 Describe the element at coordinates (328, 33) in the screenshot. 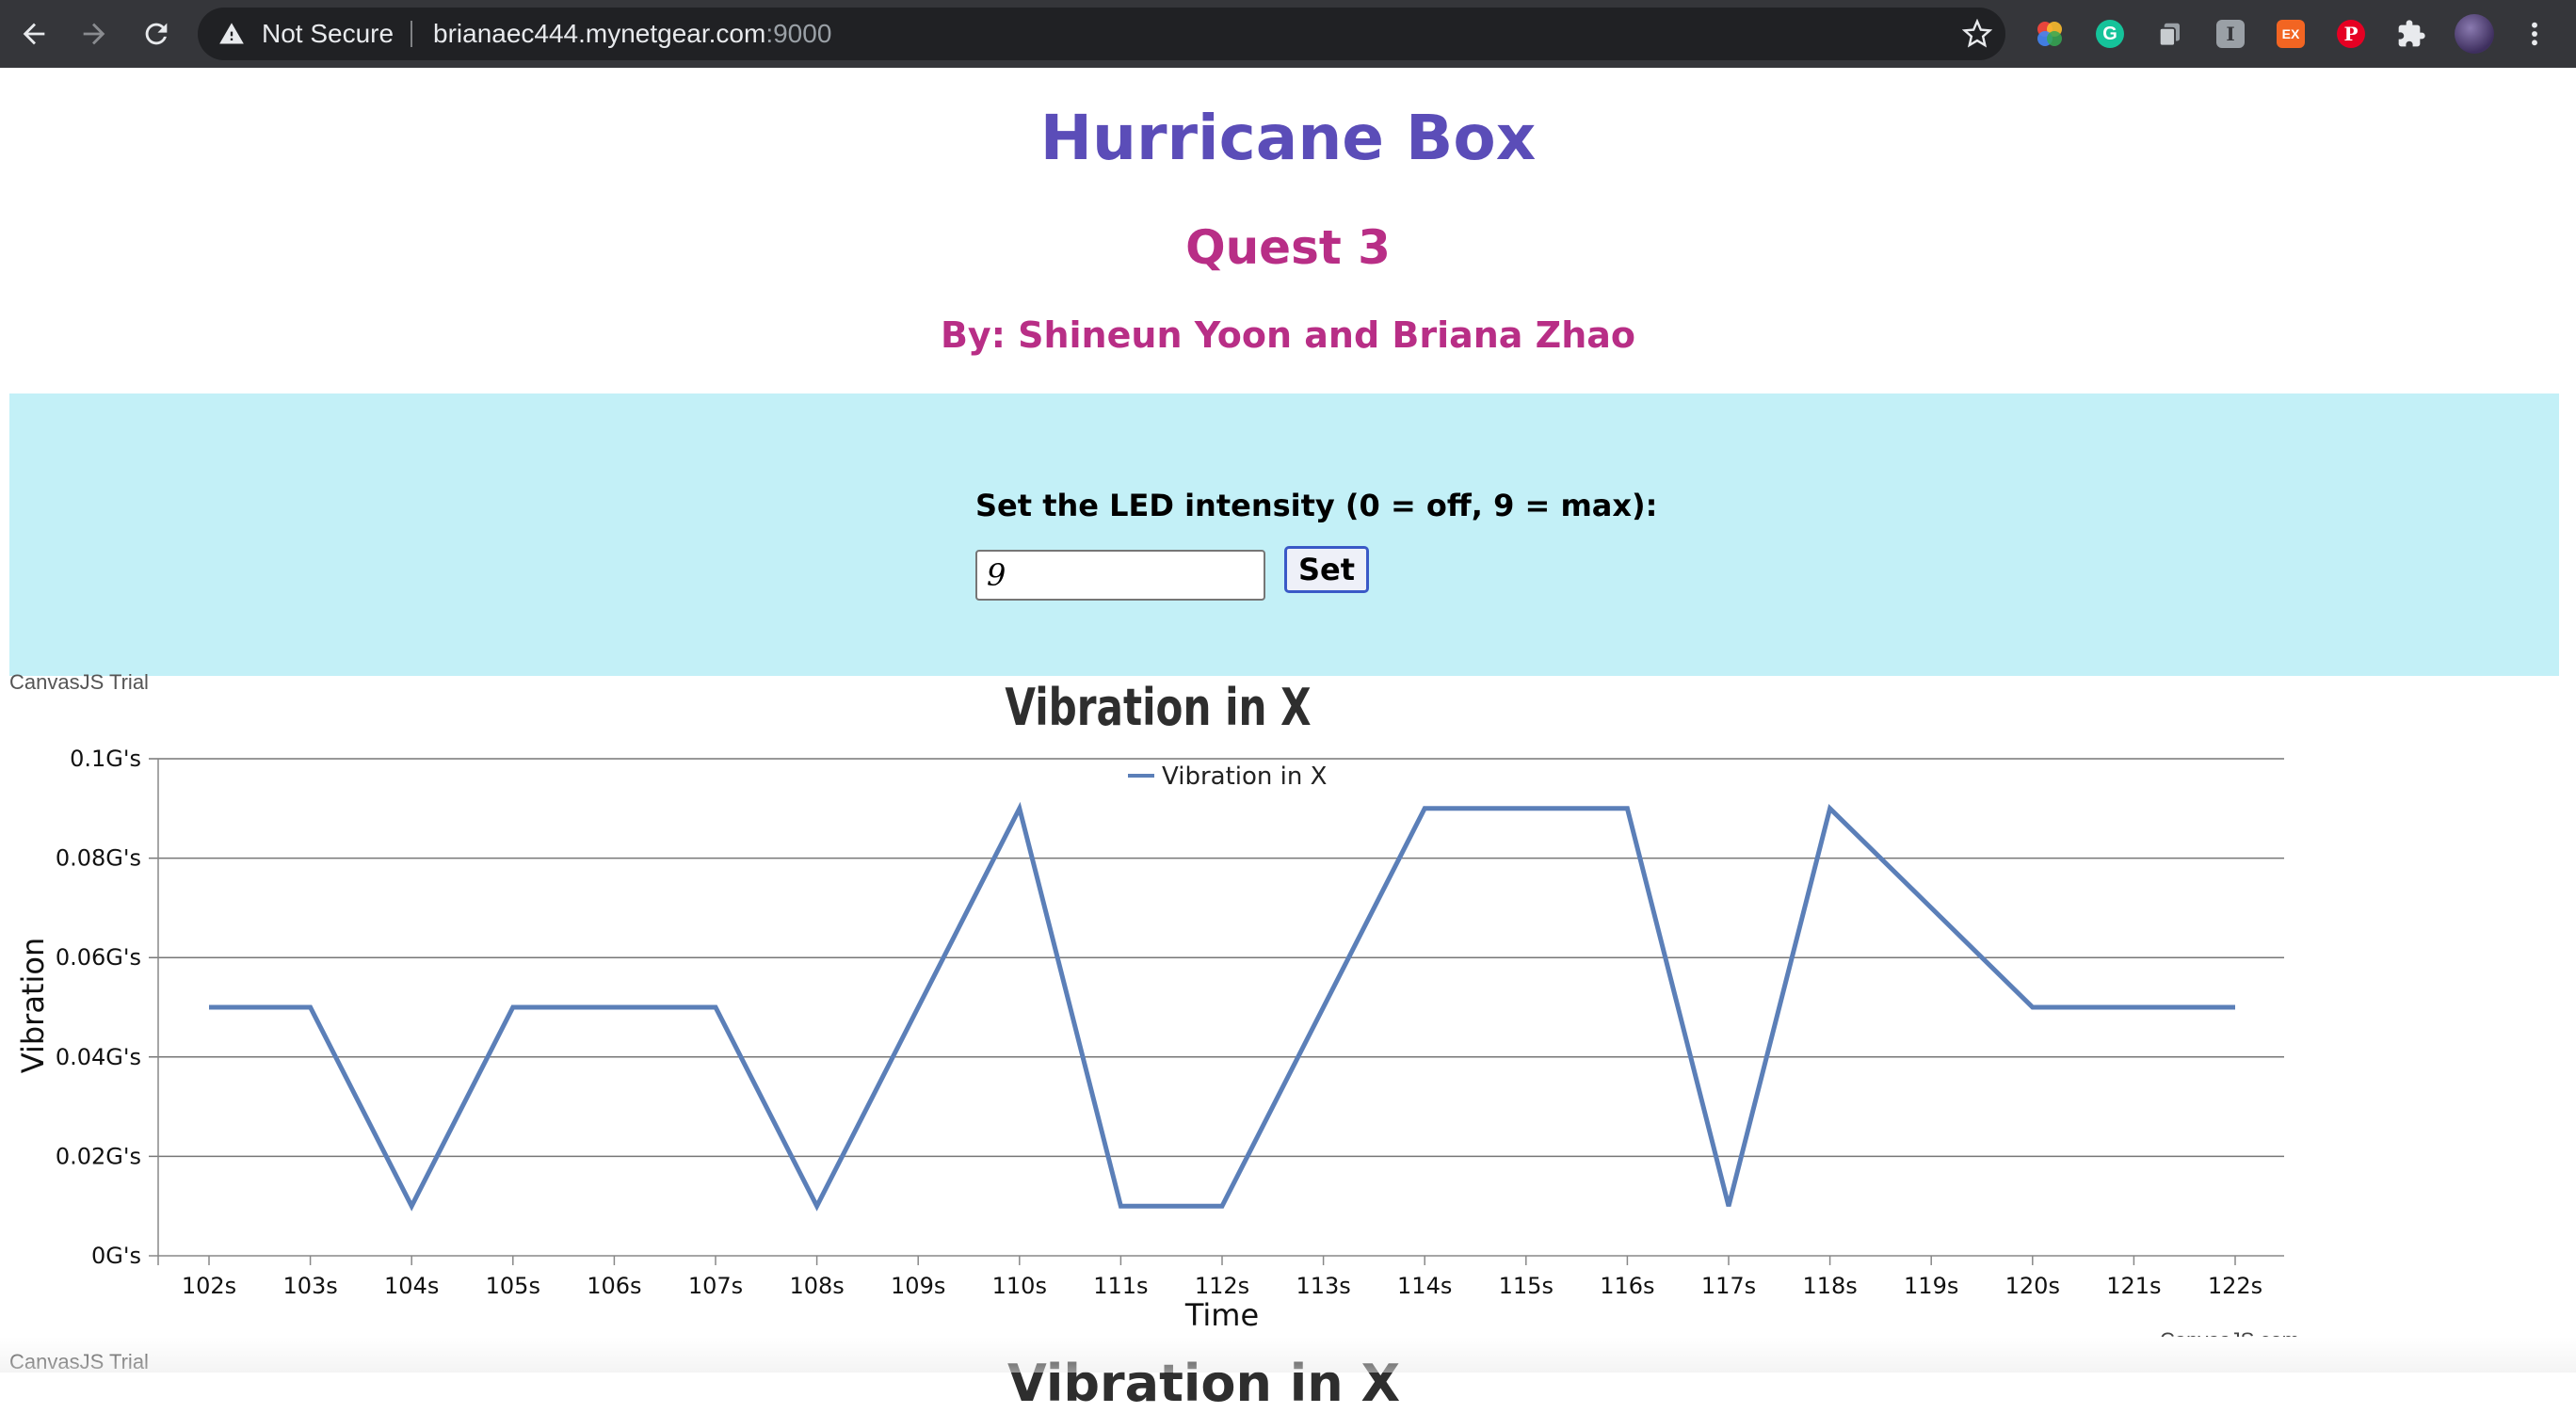

I see `security-status: Not Secure` at that location.